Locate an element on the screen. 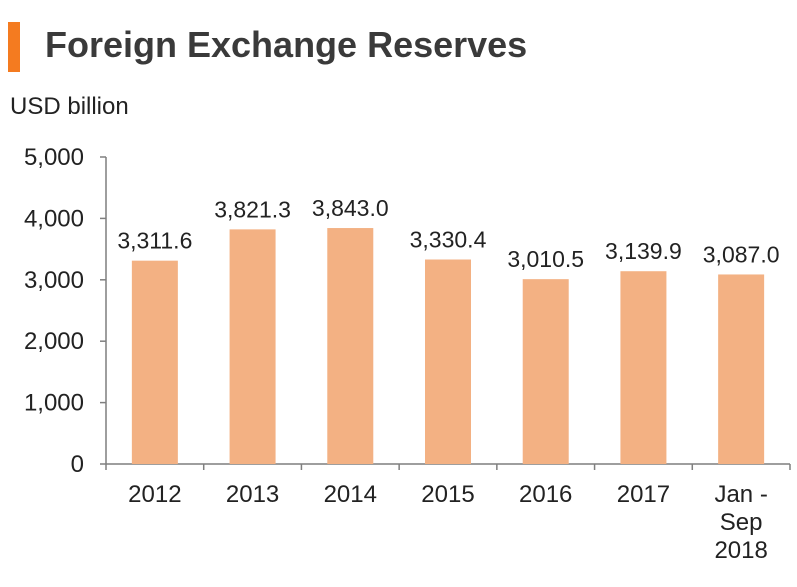 This screenshot has height=587, width=797. y-tick-label: 3,000 is located at coordinates (54, 280).